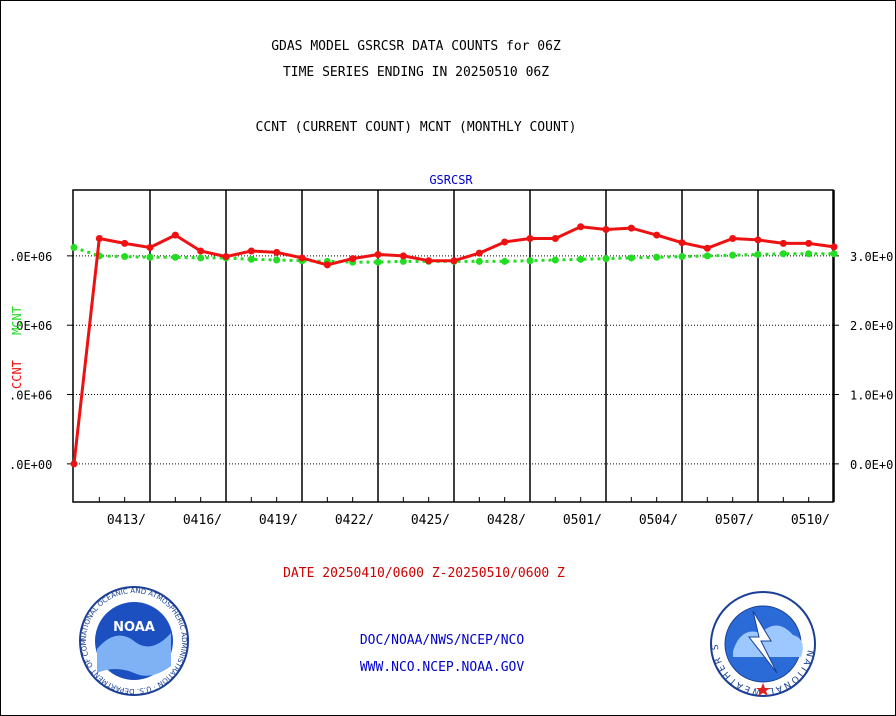  I want to click on x-tick-label: 0422/, so click(354, 520).